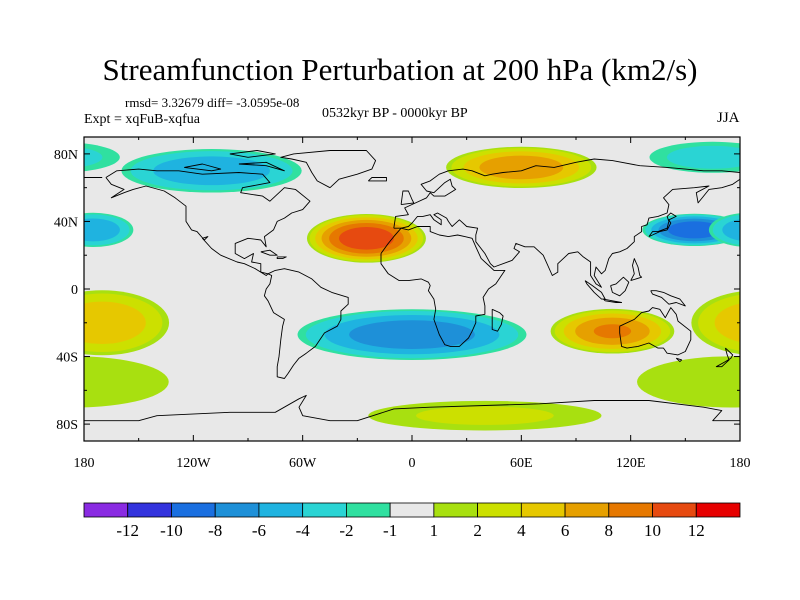 This screenshot has width=800, height=600. What do you see at coordinates (127, 530) in the screenshot?
I see `colorbar-label-0: -12` at bounding box center [127, 530].